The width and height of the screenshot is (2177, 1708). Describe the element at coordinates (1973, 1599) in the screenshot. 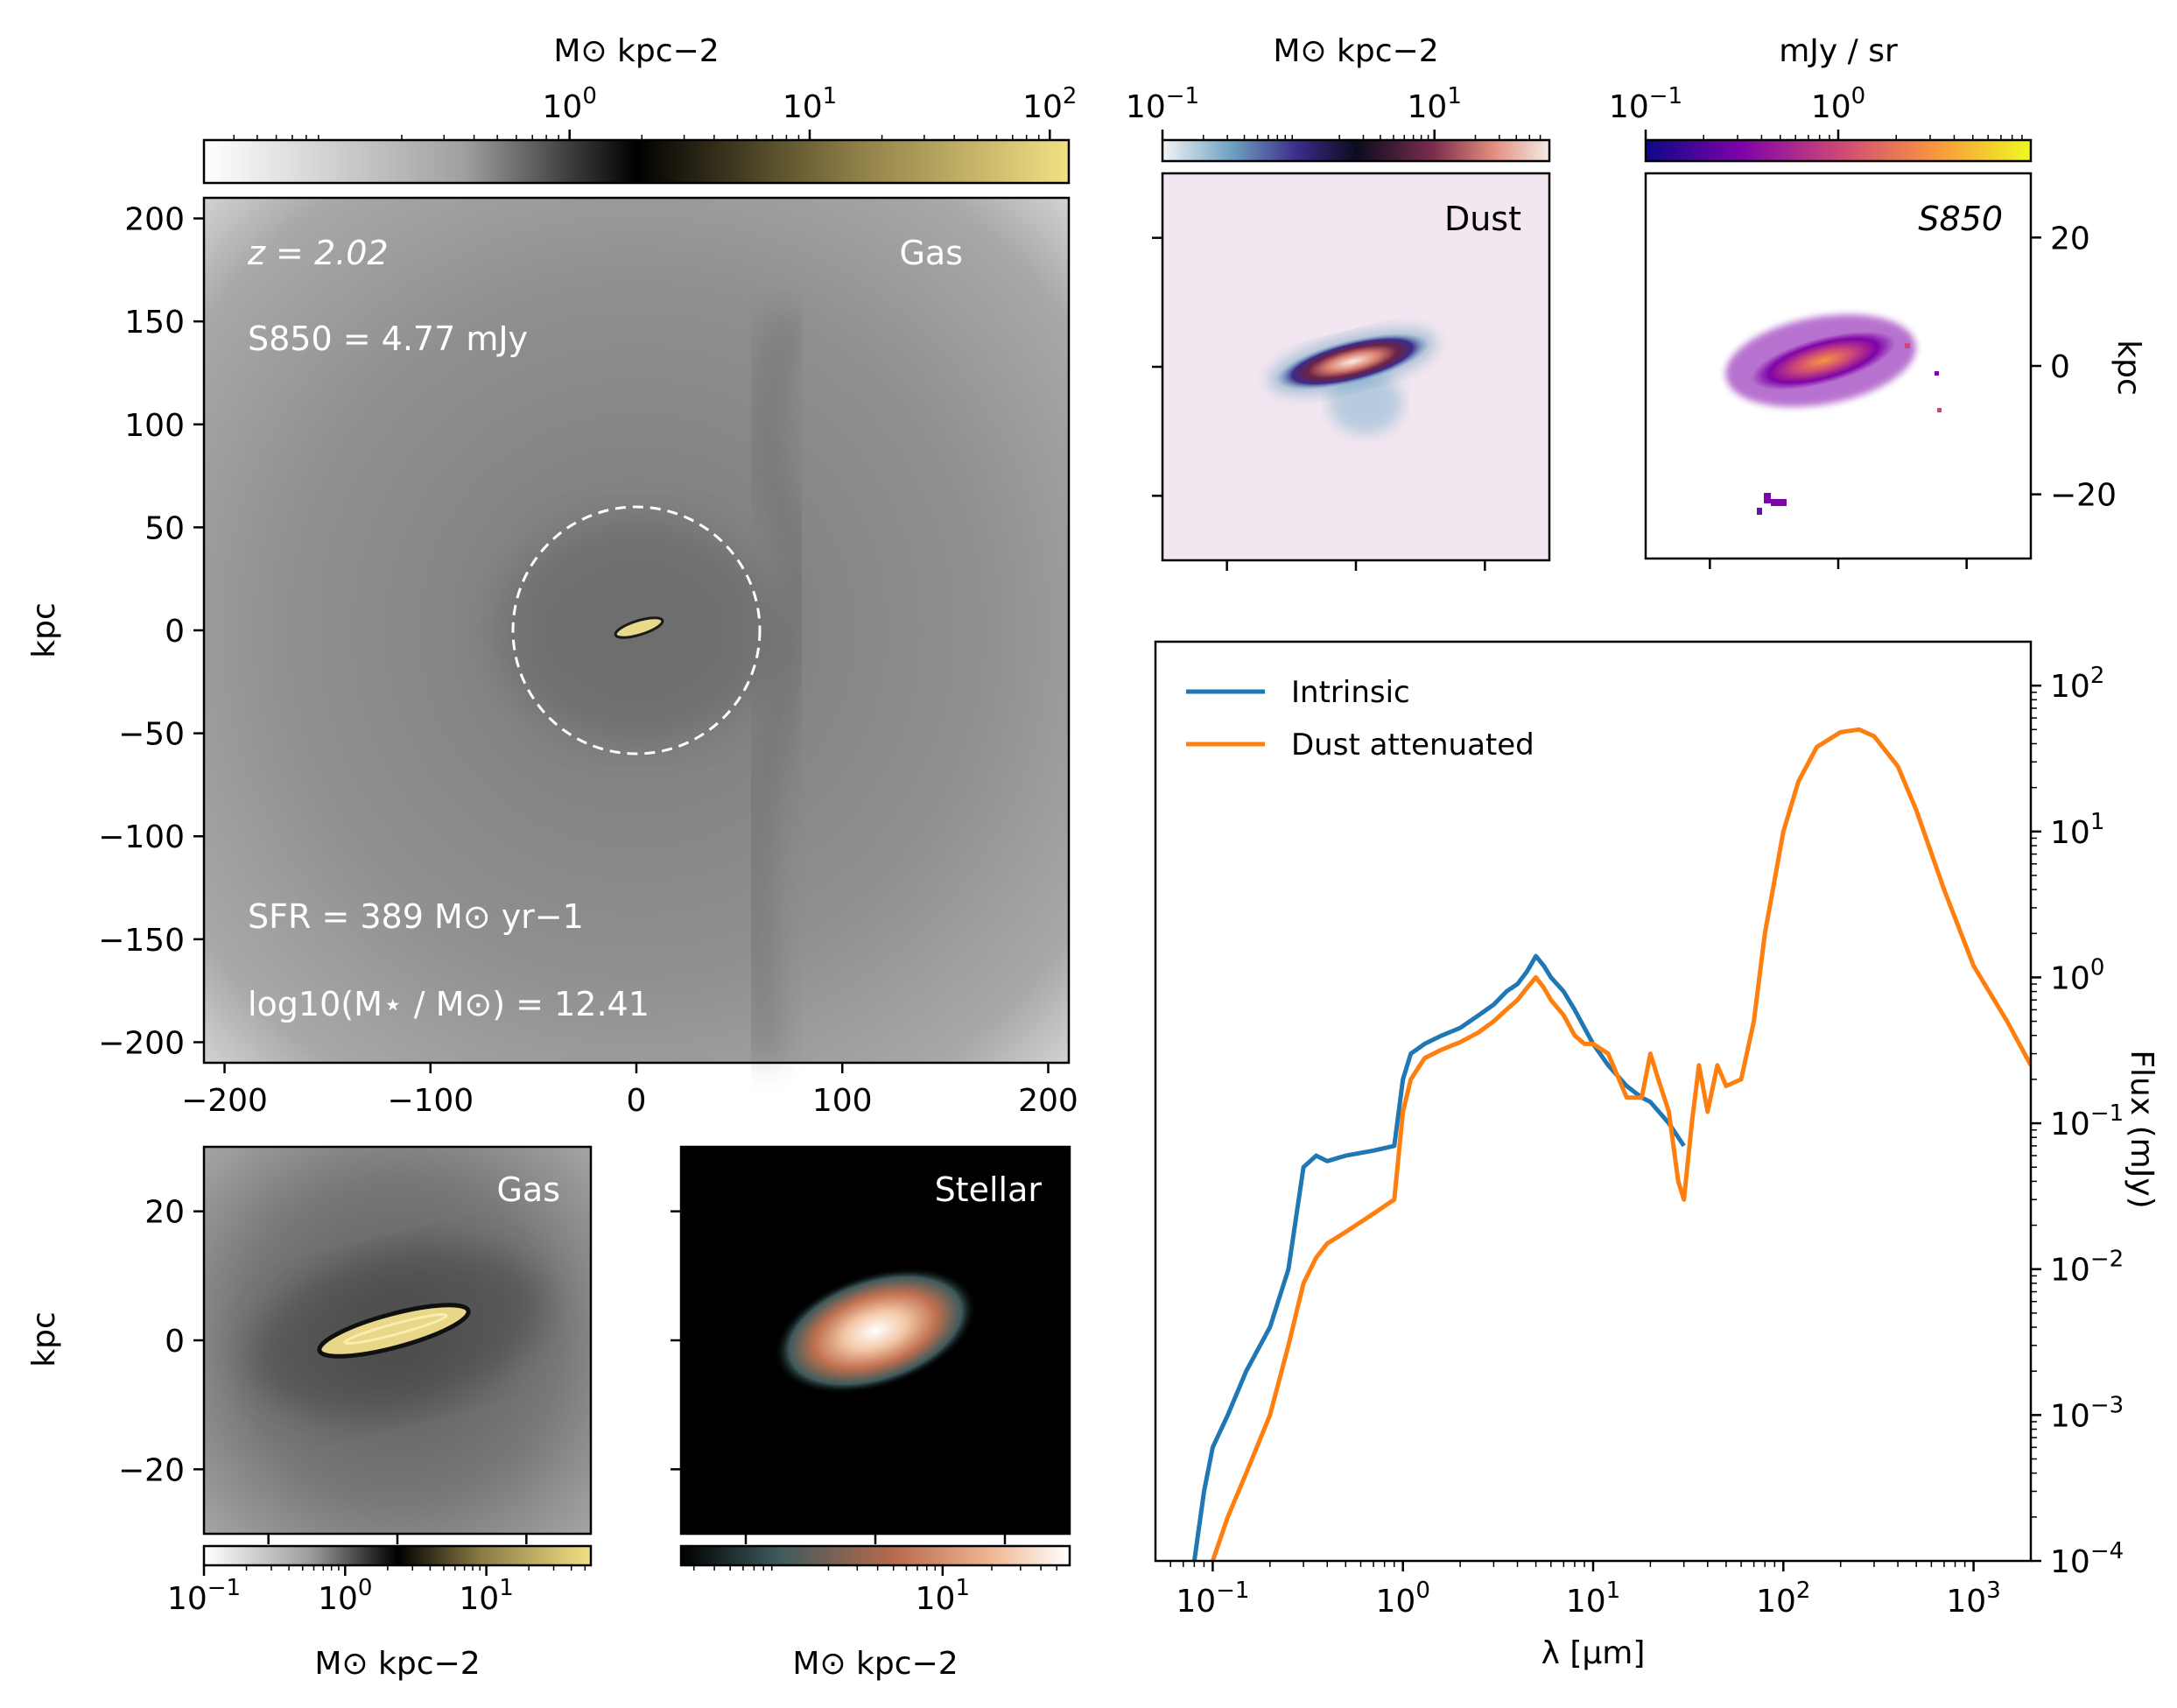

I see `x-tick-label: 10³` at that location.